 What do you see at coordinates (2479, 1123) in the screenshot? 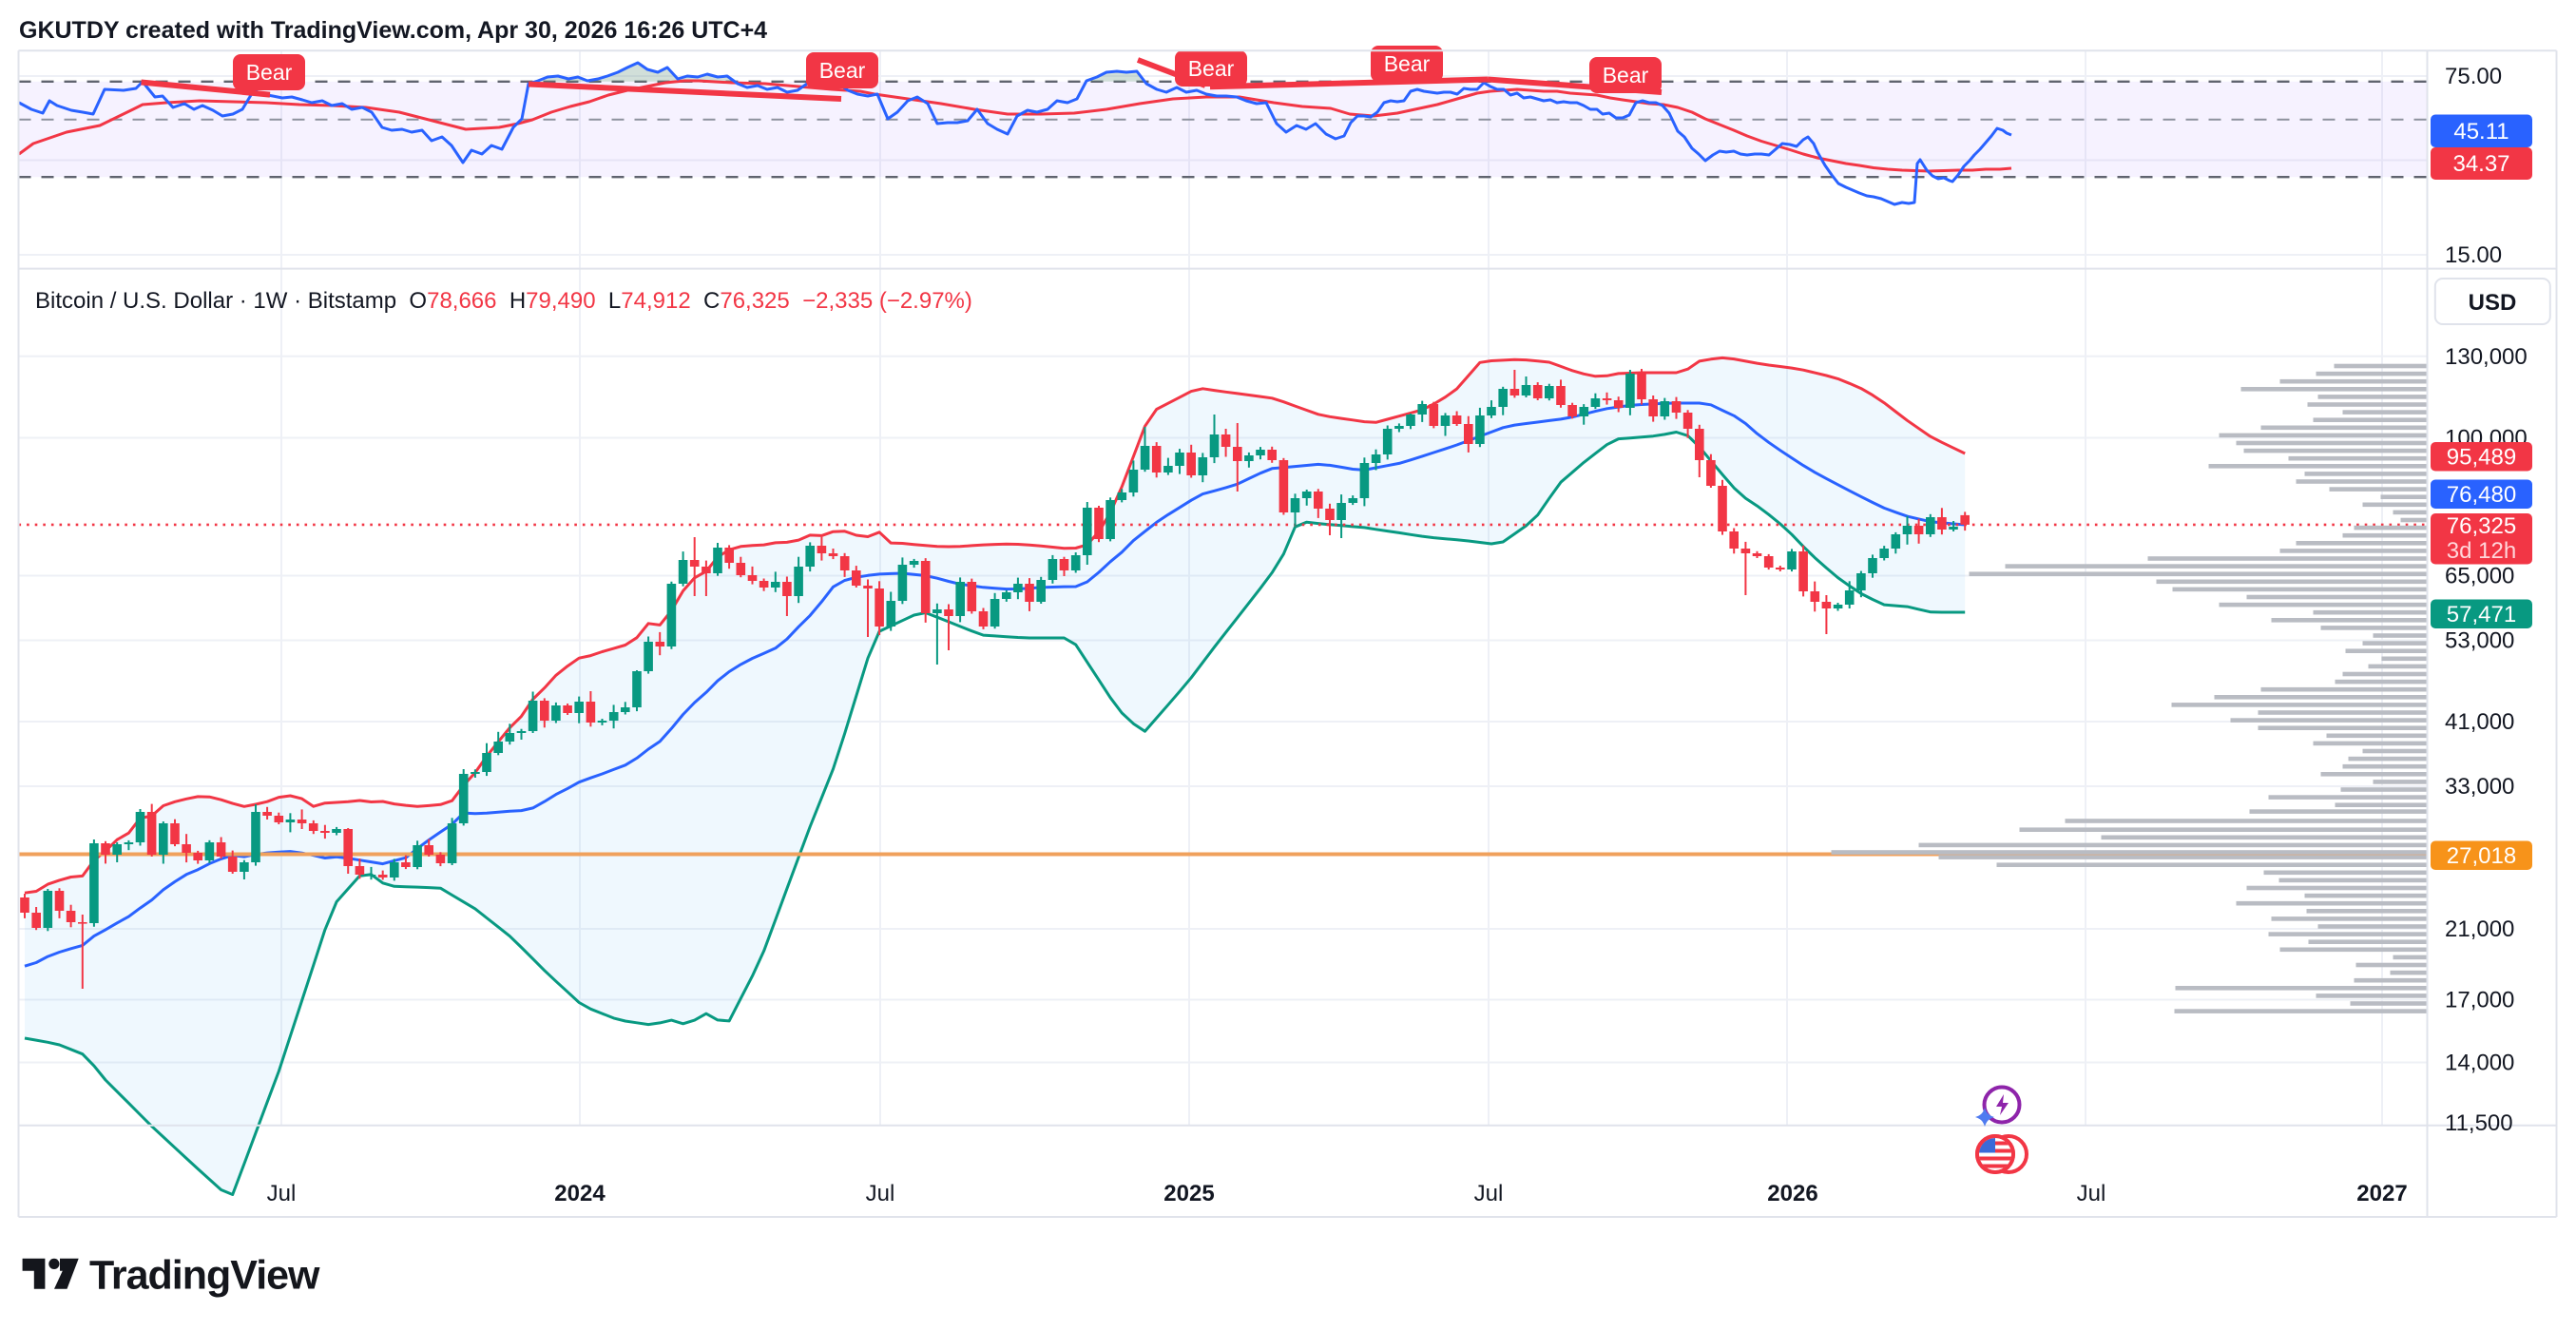
I see `svg-text: 11,500` at bounding box center [2479, 1123].